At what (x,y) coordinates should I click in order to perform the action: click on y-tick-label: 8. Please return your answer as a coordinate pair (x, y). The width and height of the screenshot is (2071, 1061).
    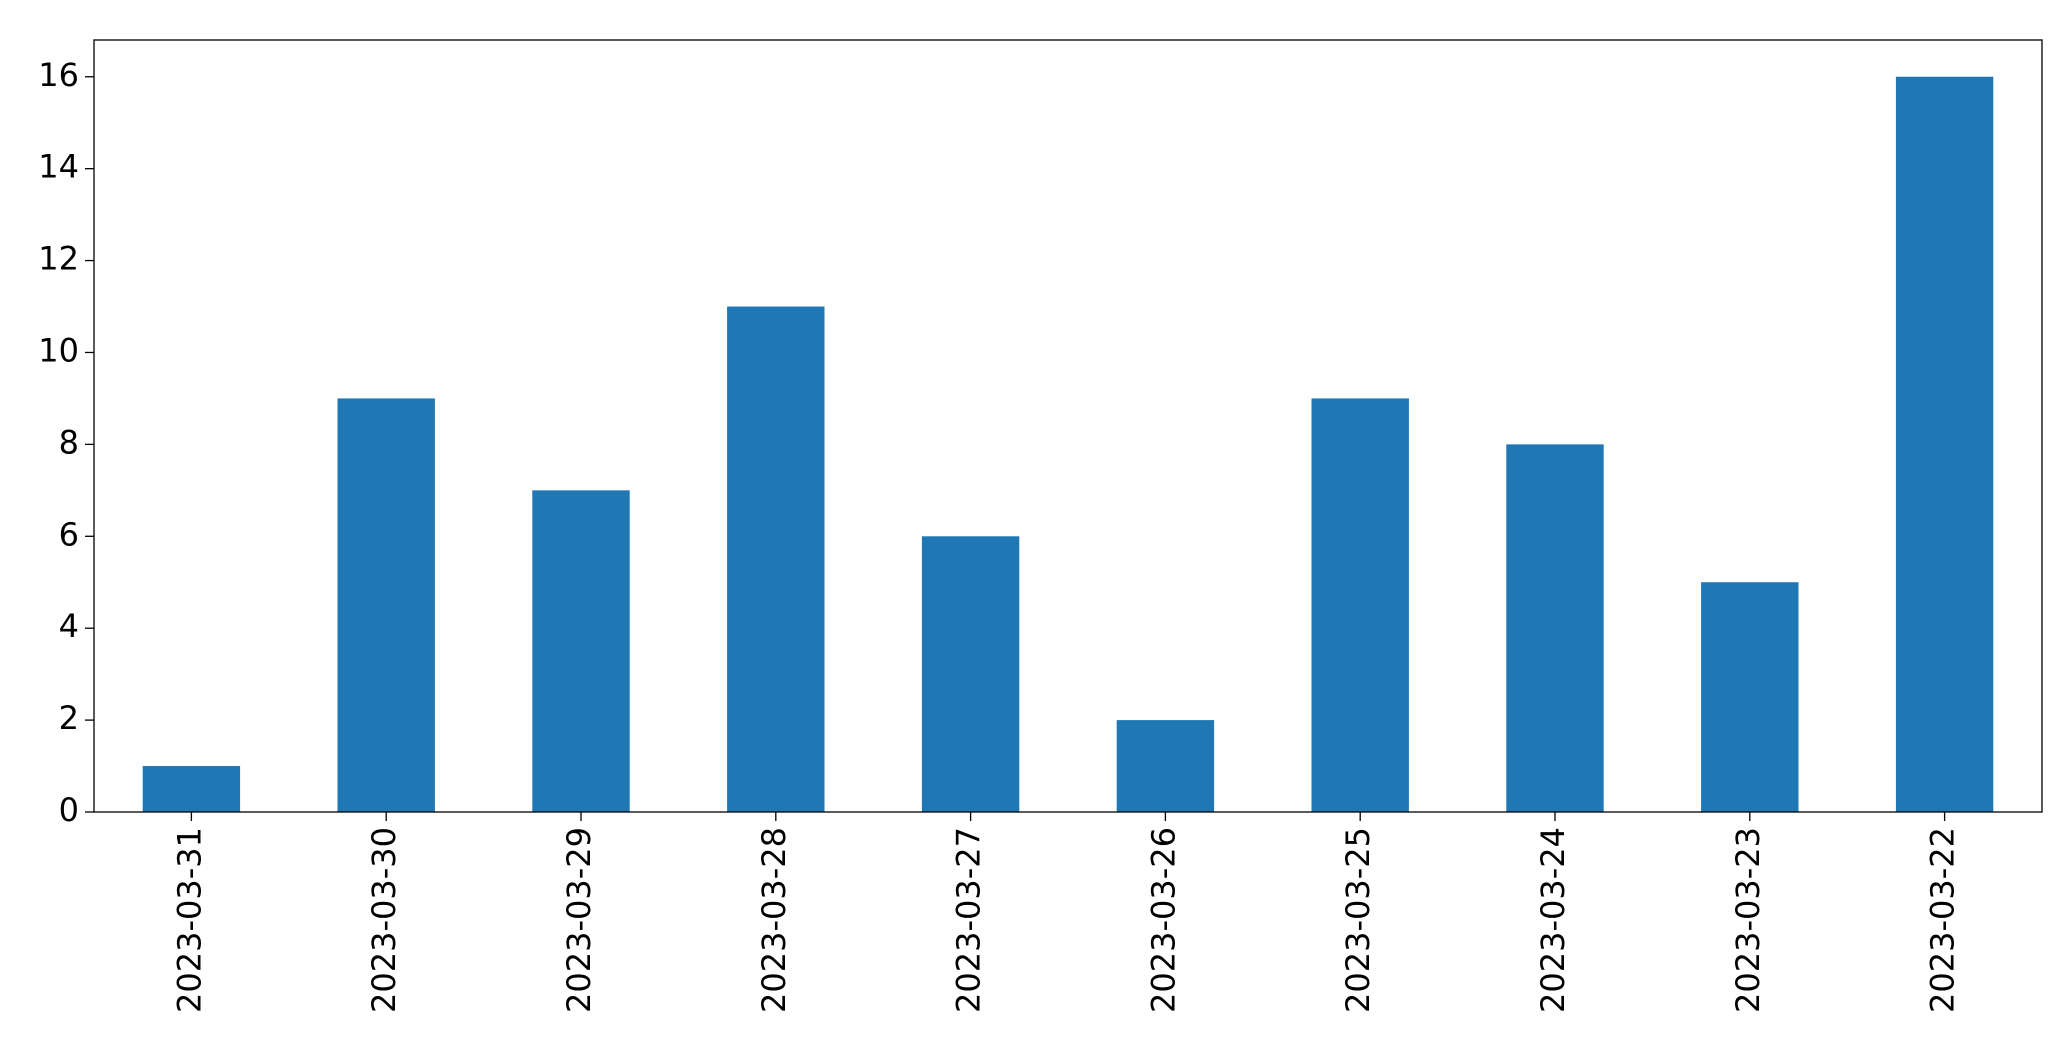
    Looking at the image, I should click on (69, 442).